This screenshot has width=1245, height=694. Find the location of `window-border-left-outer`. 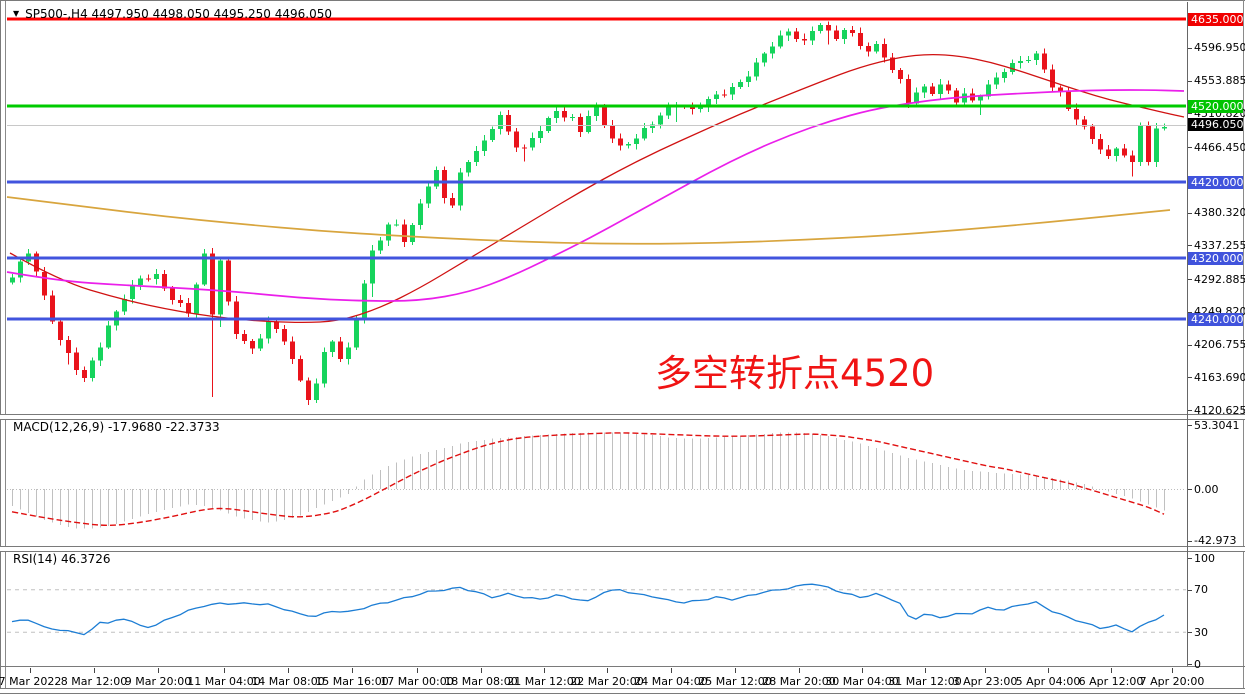

window-border-left-outer is located at coordinates (0, 347).